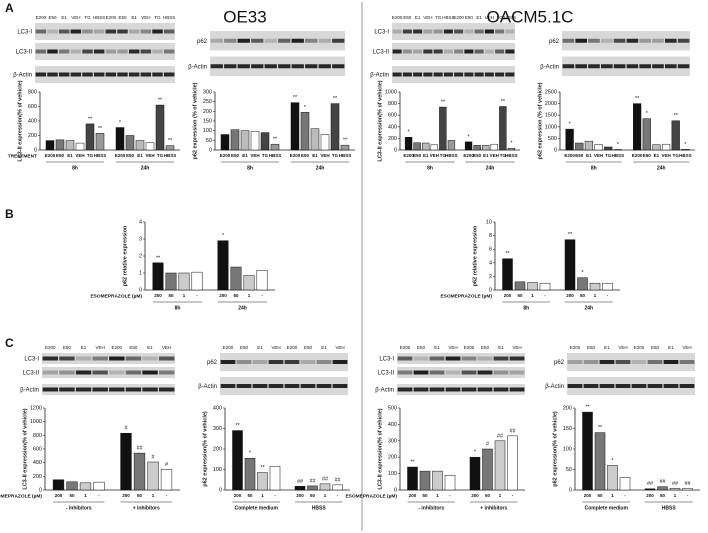  What do you see at coordinates (29, 391) in the screenshot?
I see `row-label: β-Actin` at bounding box center [29, 391].